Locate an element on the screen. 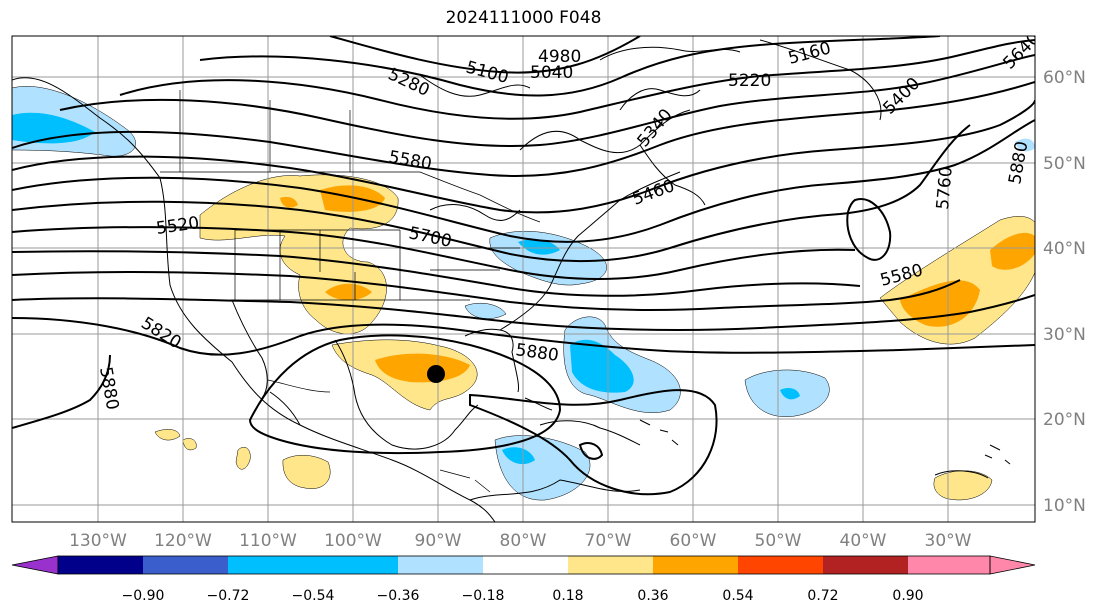 This screenshot has width=1105, height=615. figure-title: 2024111000 F048 is located at coordinates (523, 18).